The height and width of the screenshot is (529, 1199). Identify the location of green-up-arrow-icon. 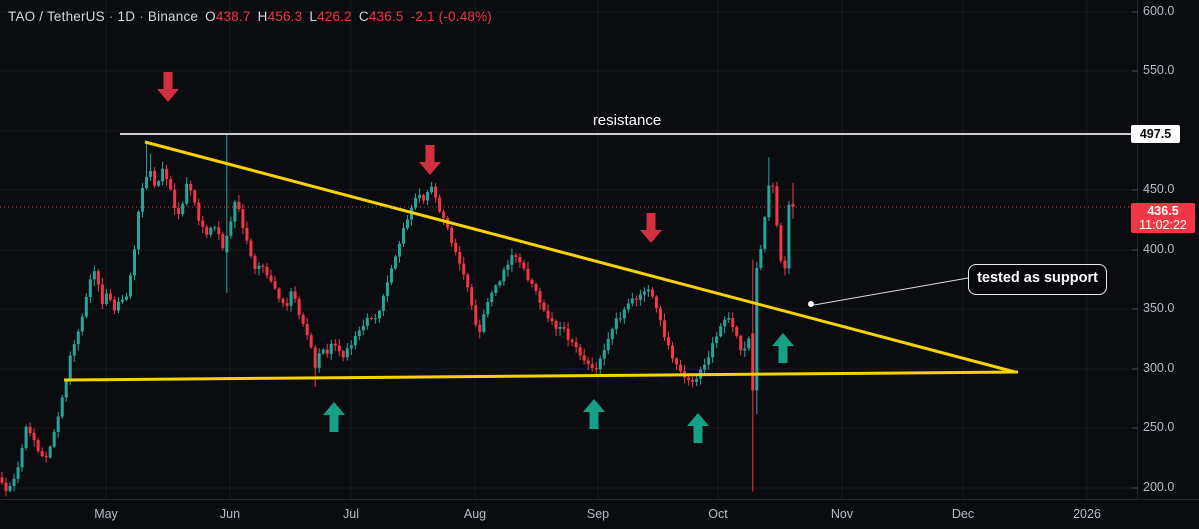
(334, 417).